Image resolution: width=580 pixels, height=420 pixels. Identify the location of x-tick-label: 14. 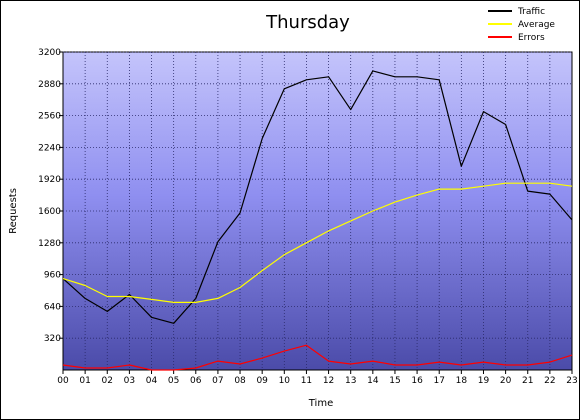
(373, 381).